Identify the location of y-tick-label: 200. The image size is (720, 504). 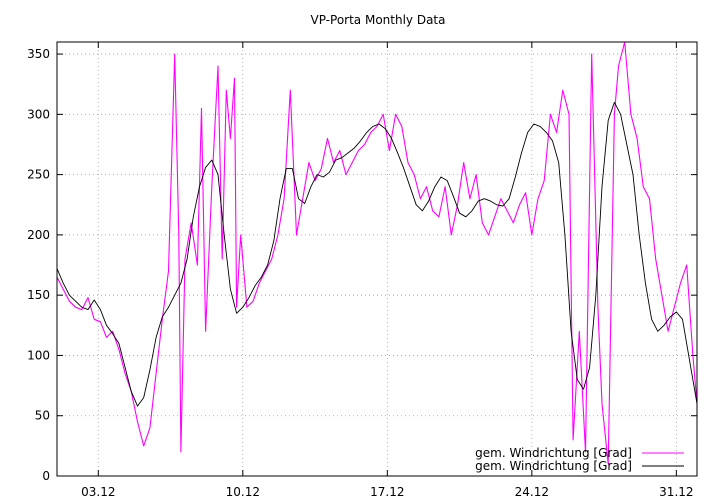
(38, 235).